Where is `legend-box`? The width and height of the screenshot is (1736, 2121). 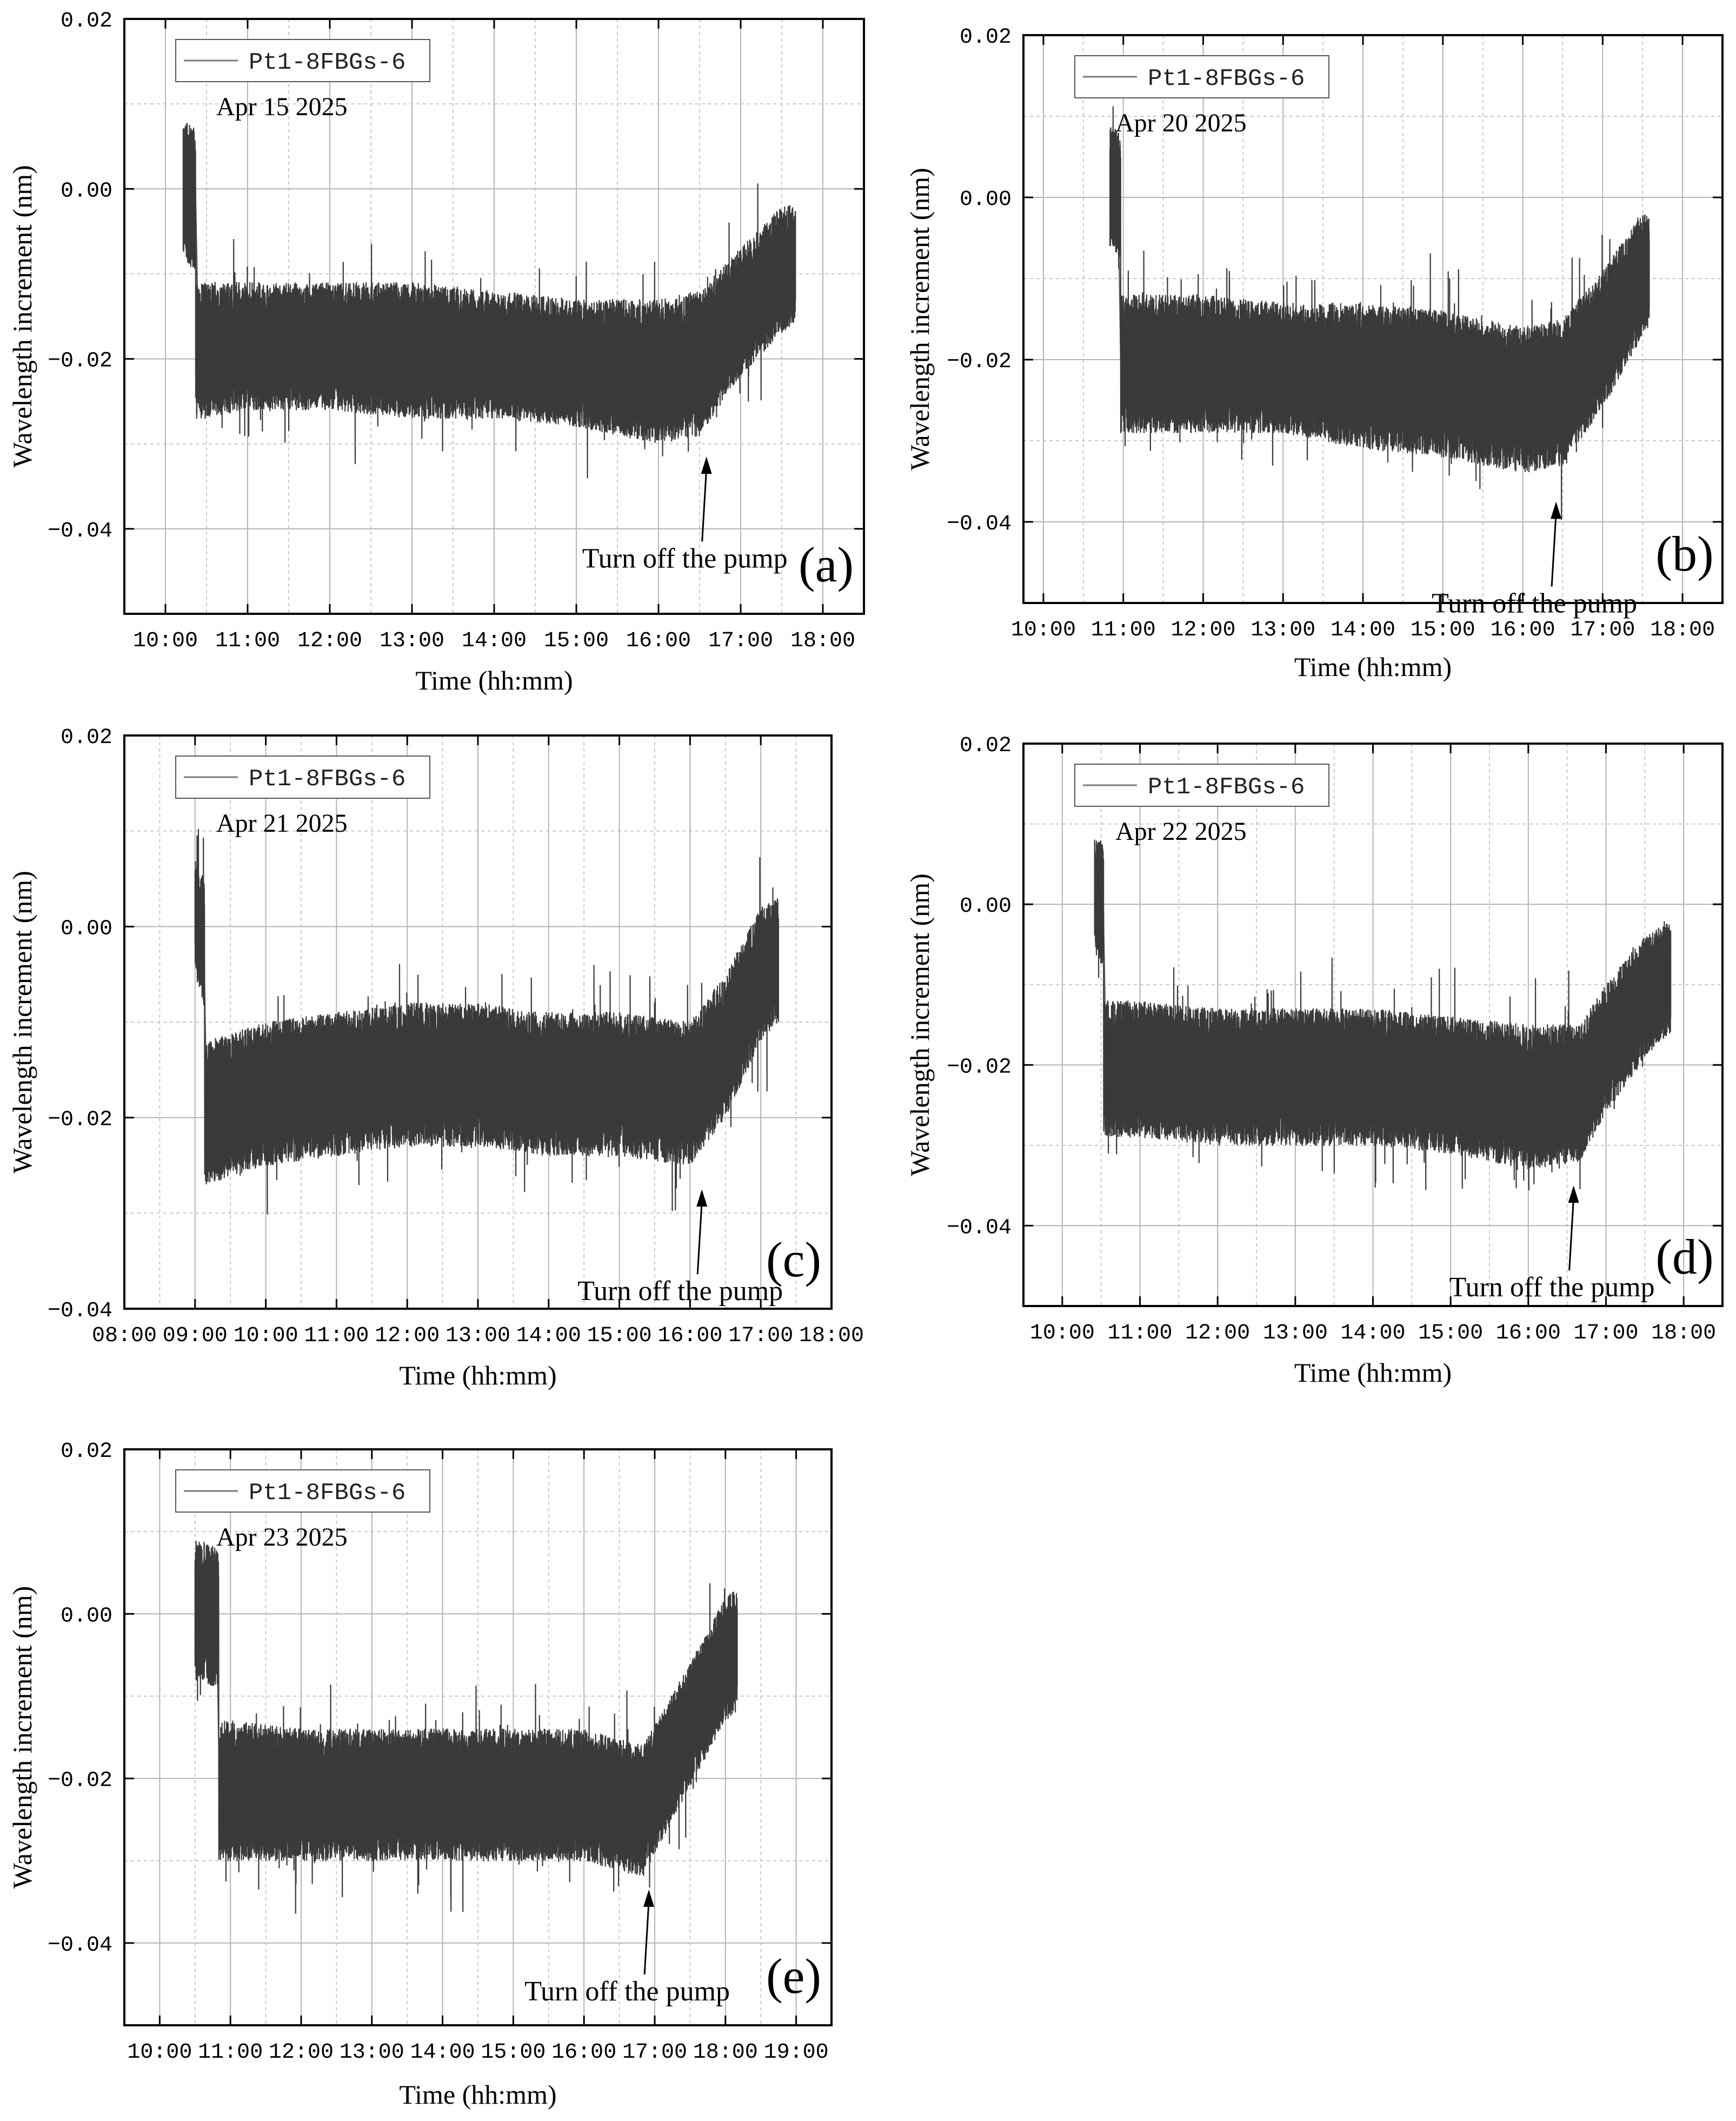
legend-box is located at coordinates (1201, 785).